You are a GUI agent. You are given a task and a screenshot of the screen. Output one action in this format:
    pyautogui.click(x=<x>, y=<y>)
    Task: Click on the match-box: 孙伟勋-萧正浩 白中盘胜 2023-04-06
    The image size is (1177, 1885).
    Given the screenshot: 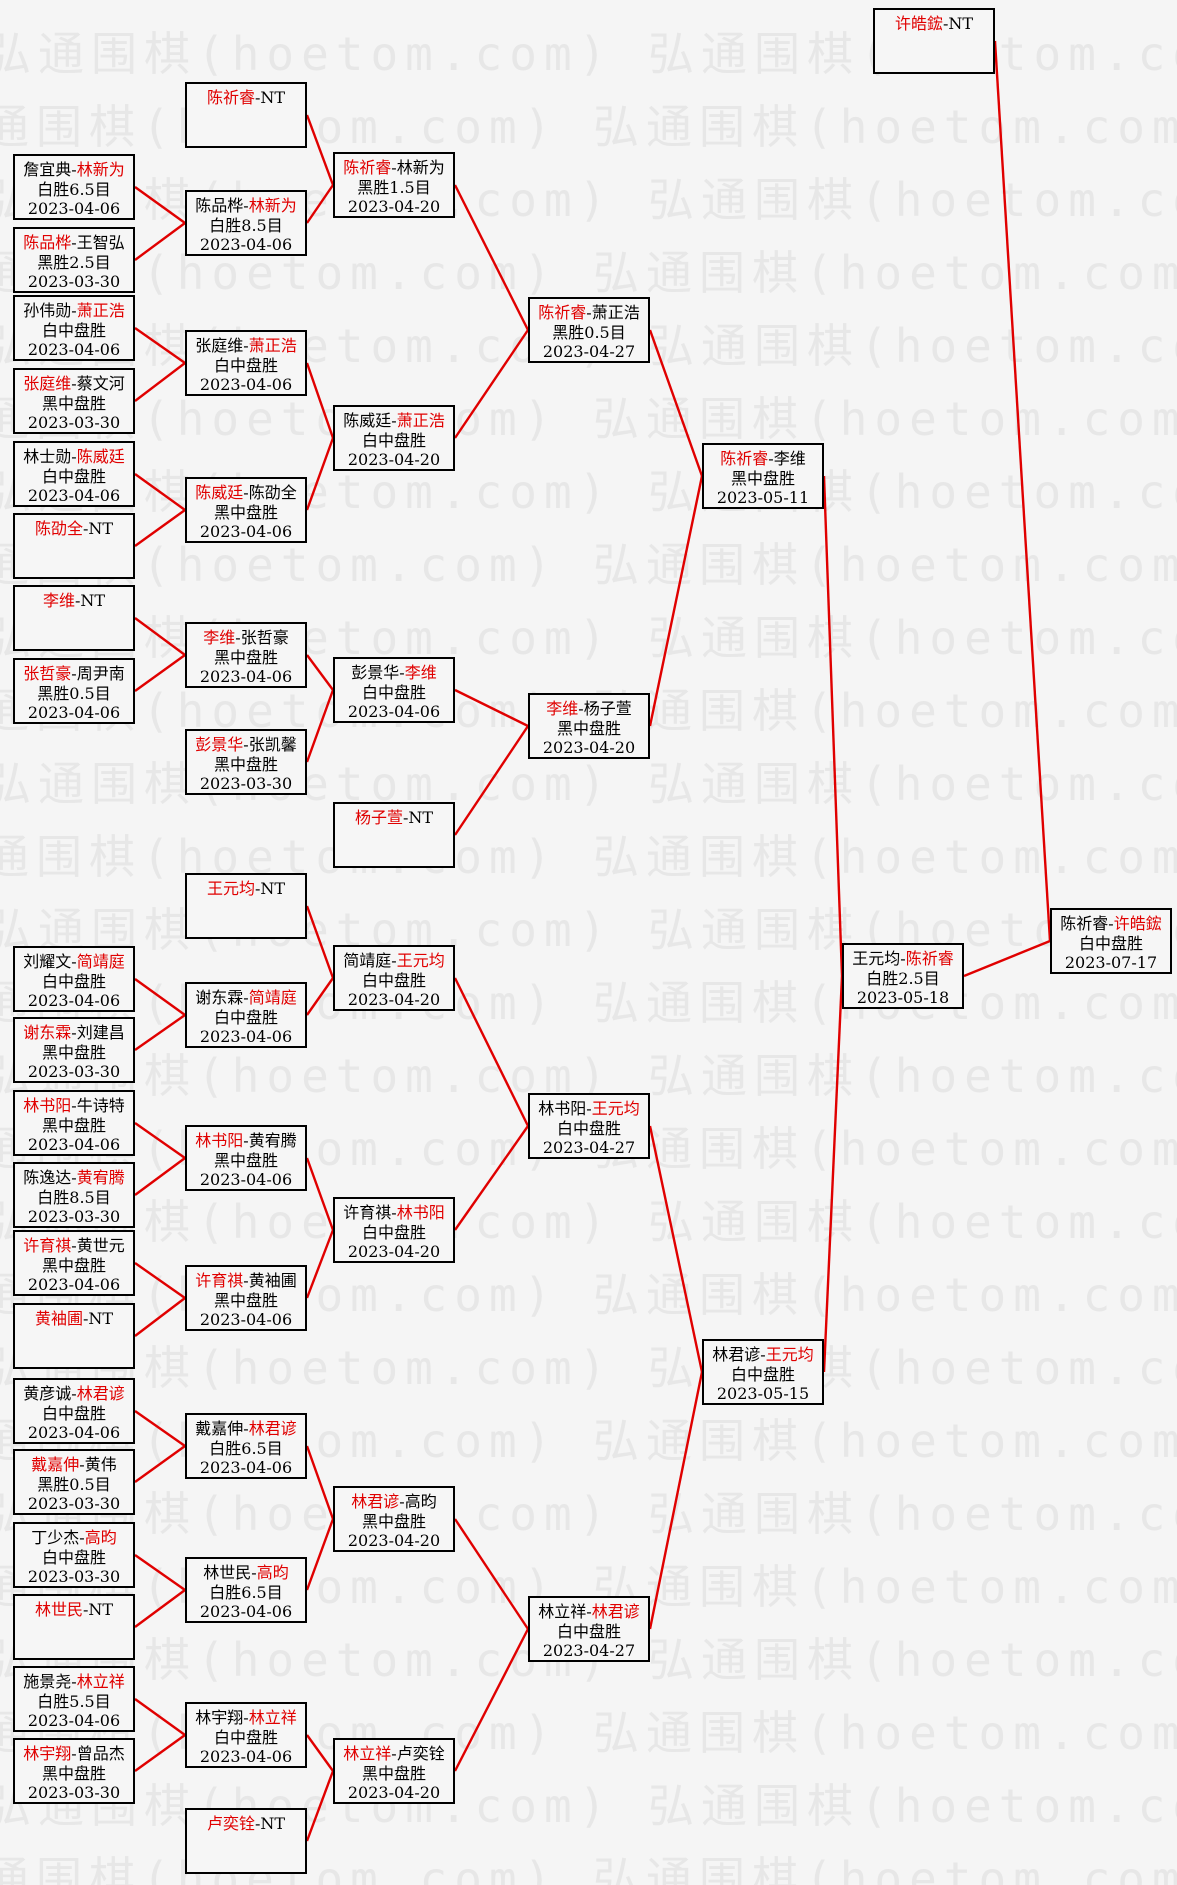 What is the action you would take?
    pyautogui.click(x=74, y=328)
    